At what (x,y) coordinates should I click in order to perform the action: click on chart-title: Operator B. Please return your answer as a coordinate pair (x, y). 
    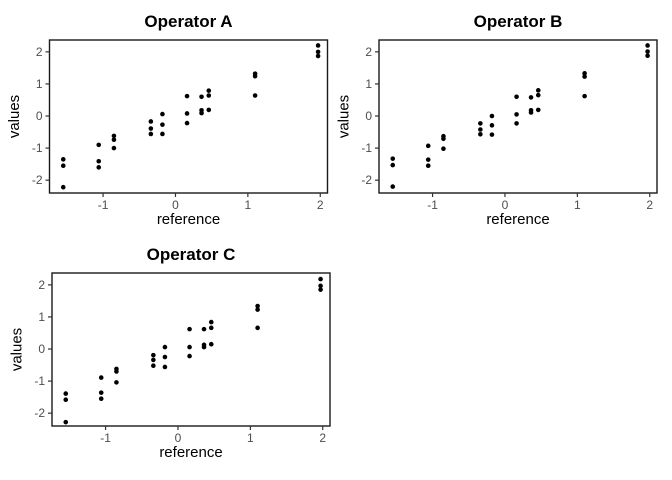
    Looking at the image, I should click on (518, 21).